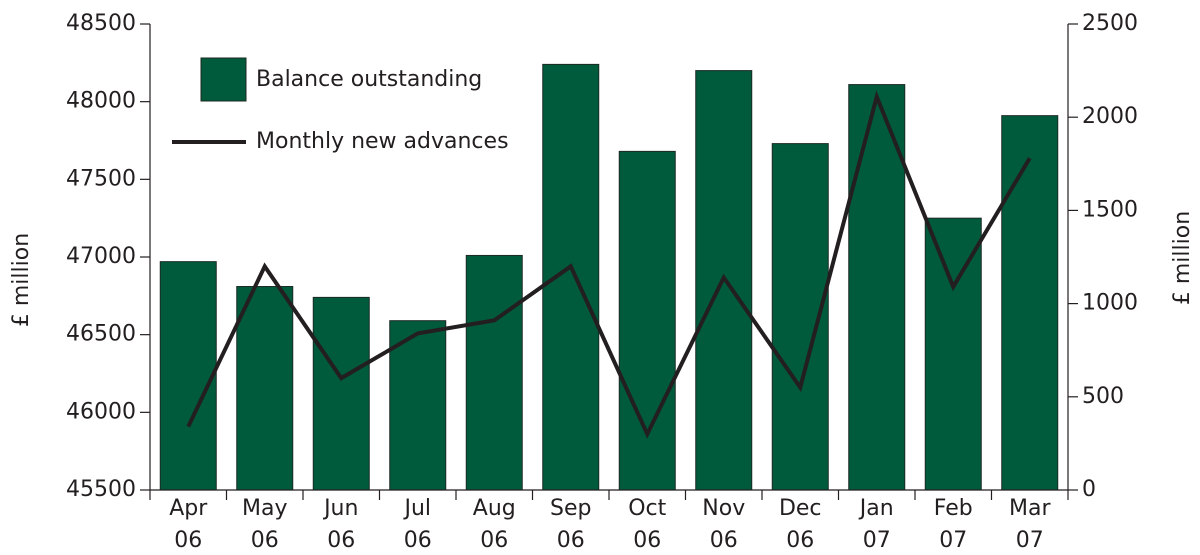 The image size is (1200, 555). Describe the element at coordinates (340, 508) in the screenshot. I see `x-tick-label: Jun` at that location.